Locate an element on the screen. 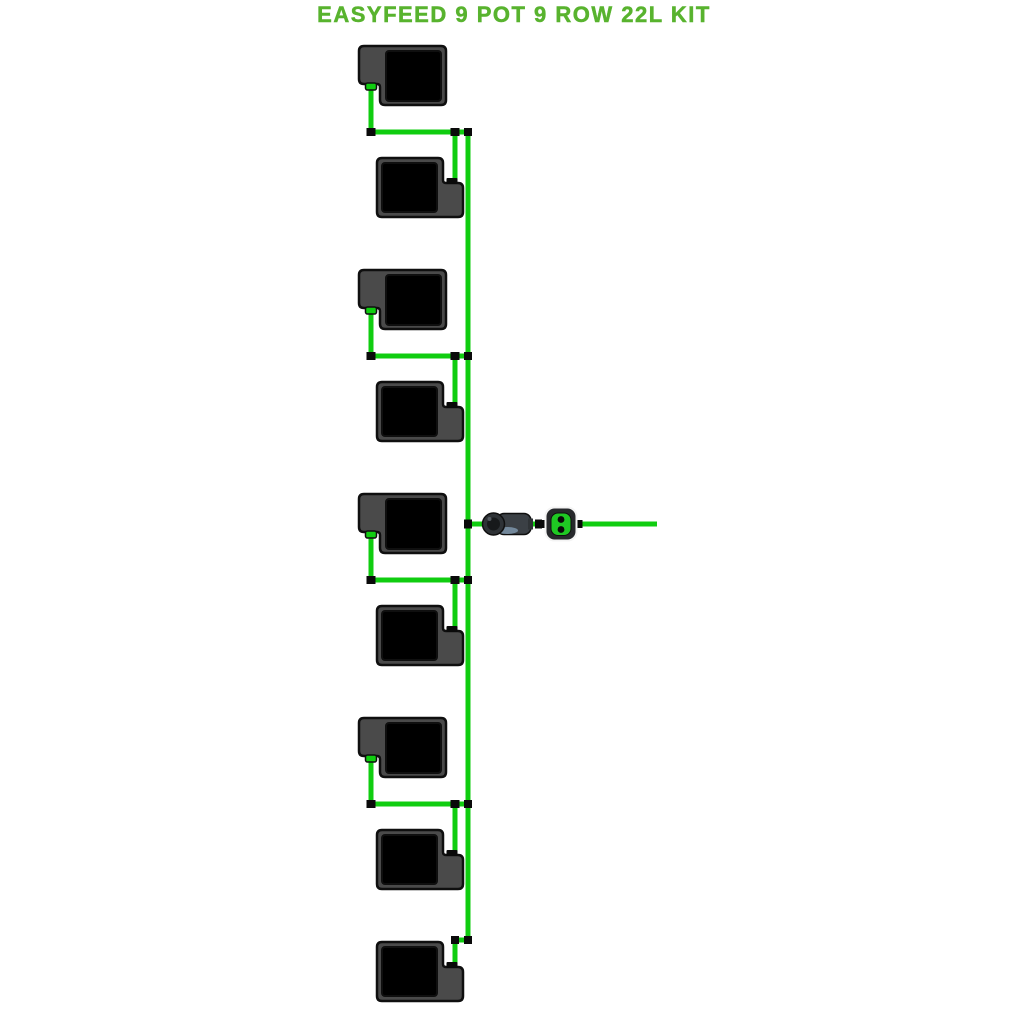 The height and width of the screenshot is (1028, 1028). valve-unit is located at coordinates (561, 524).